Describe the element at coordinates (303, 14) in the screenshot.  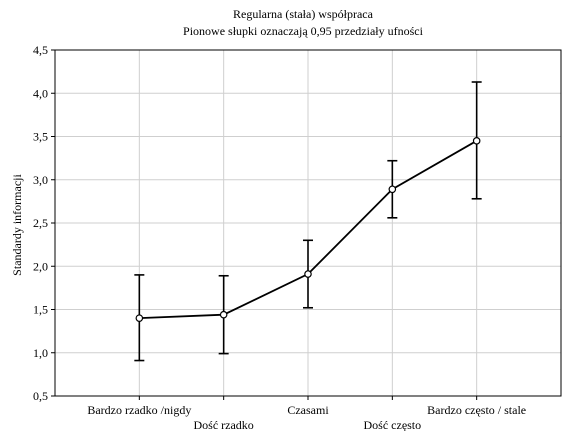
I see `chart-title: Regularna (stała) współpraca` at that location.